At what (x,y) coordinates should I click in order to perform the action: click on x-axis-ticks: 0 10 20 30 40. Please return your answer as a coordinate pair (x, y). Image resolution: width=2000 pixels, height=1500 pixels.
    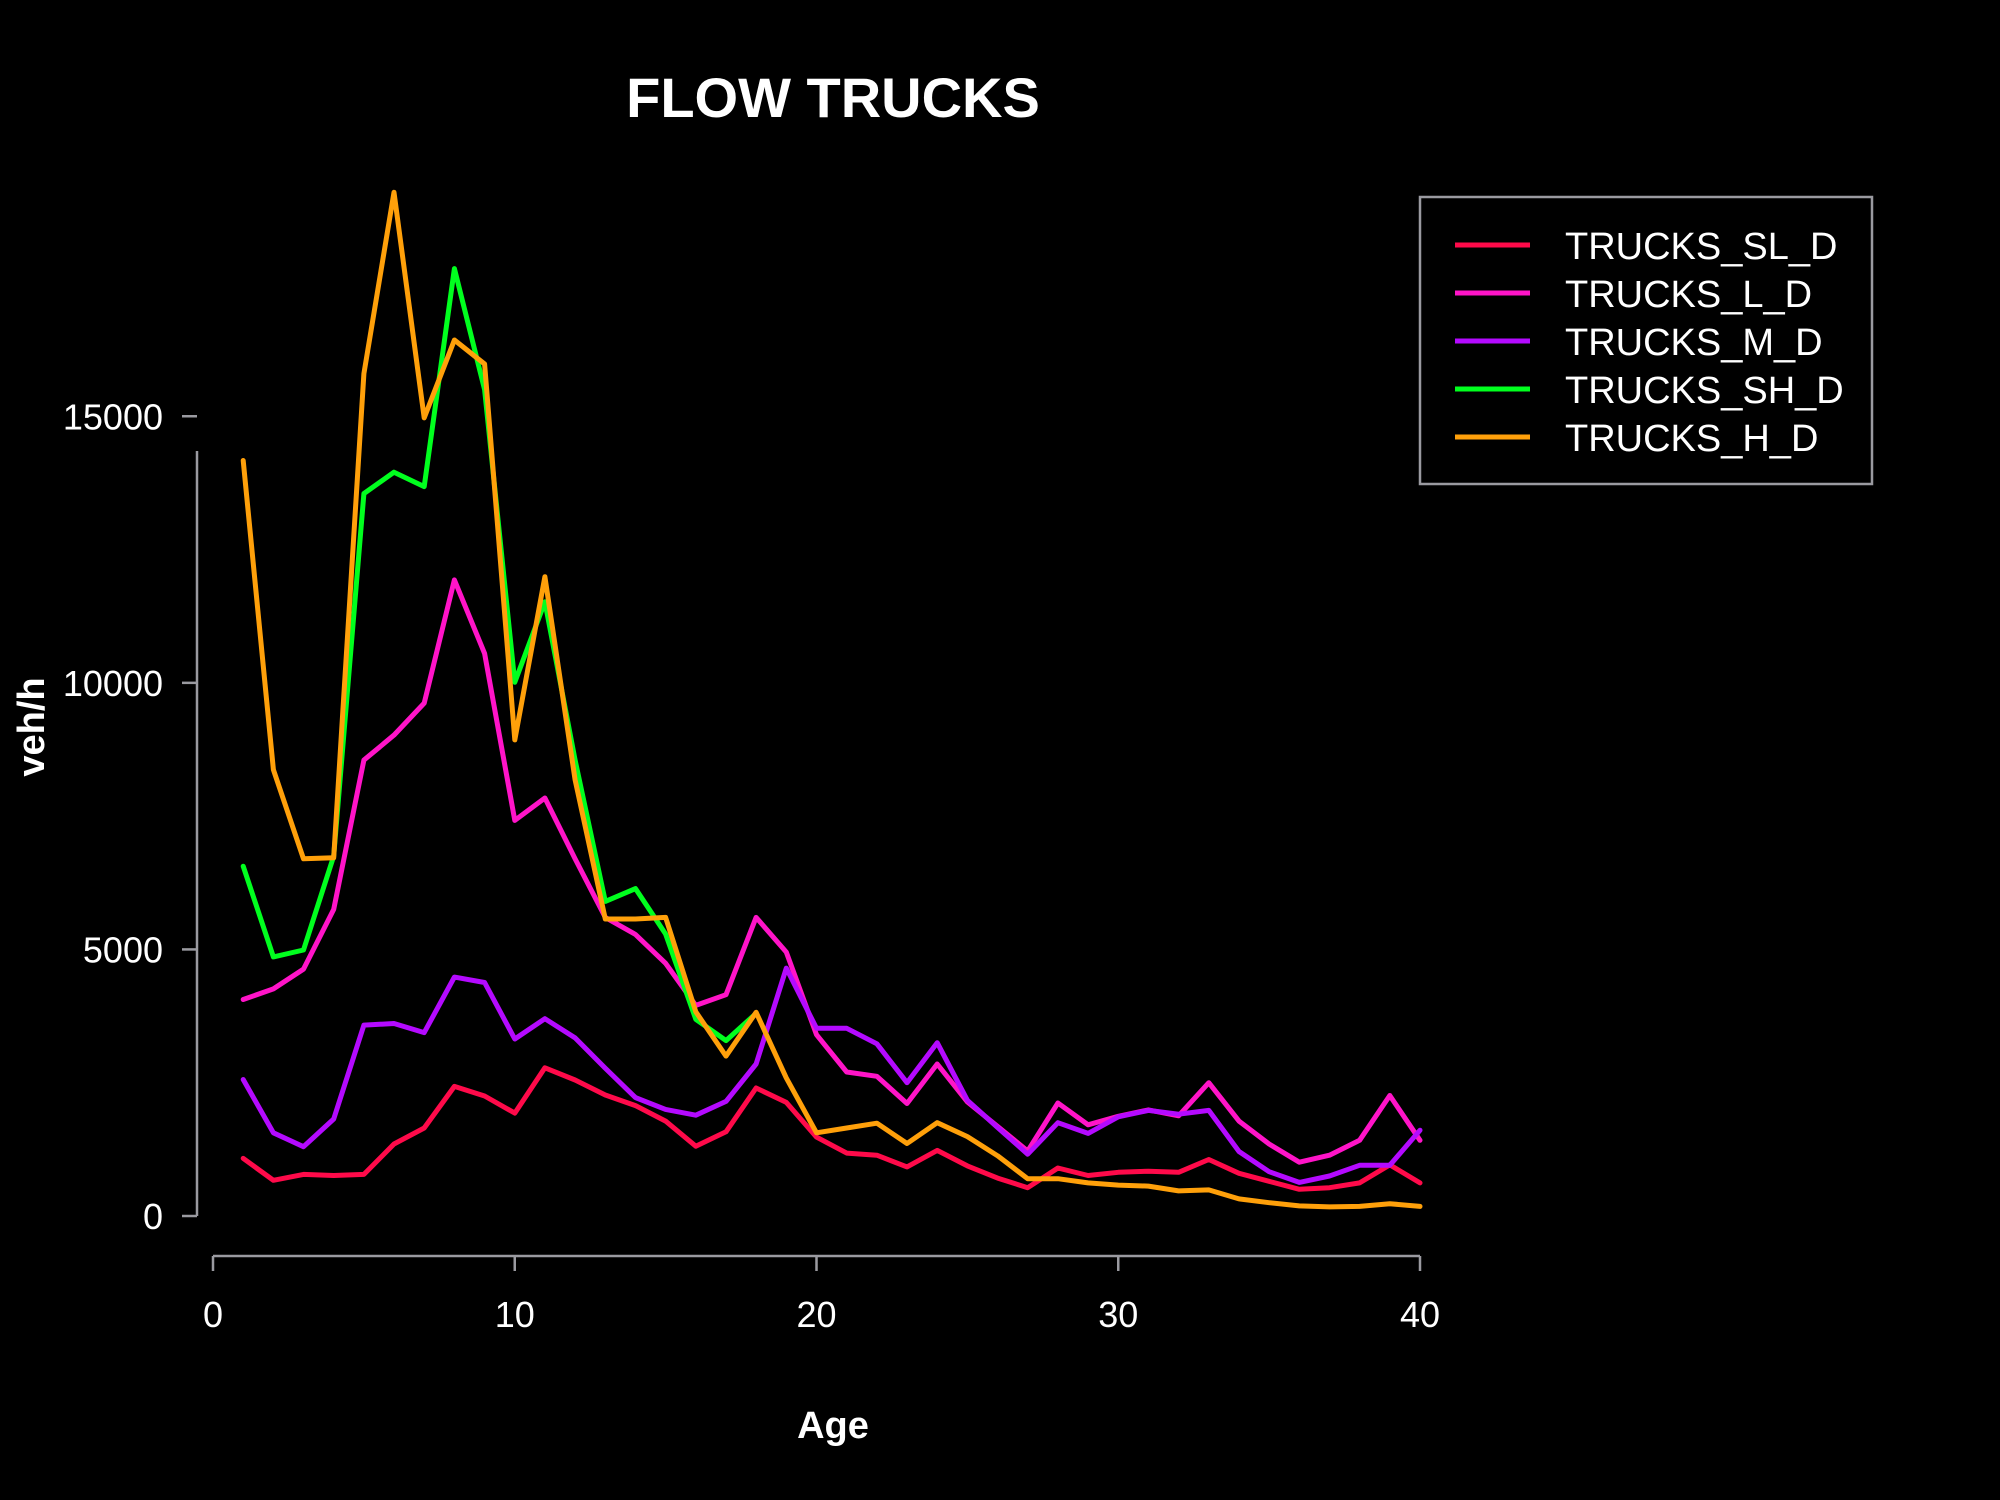
    Looking at the image, I should click on (821, 1295).